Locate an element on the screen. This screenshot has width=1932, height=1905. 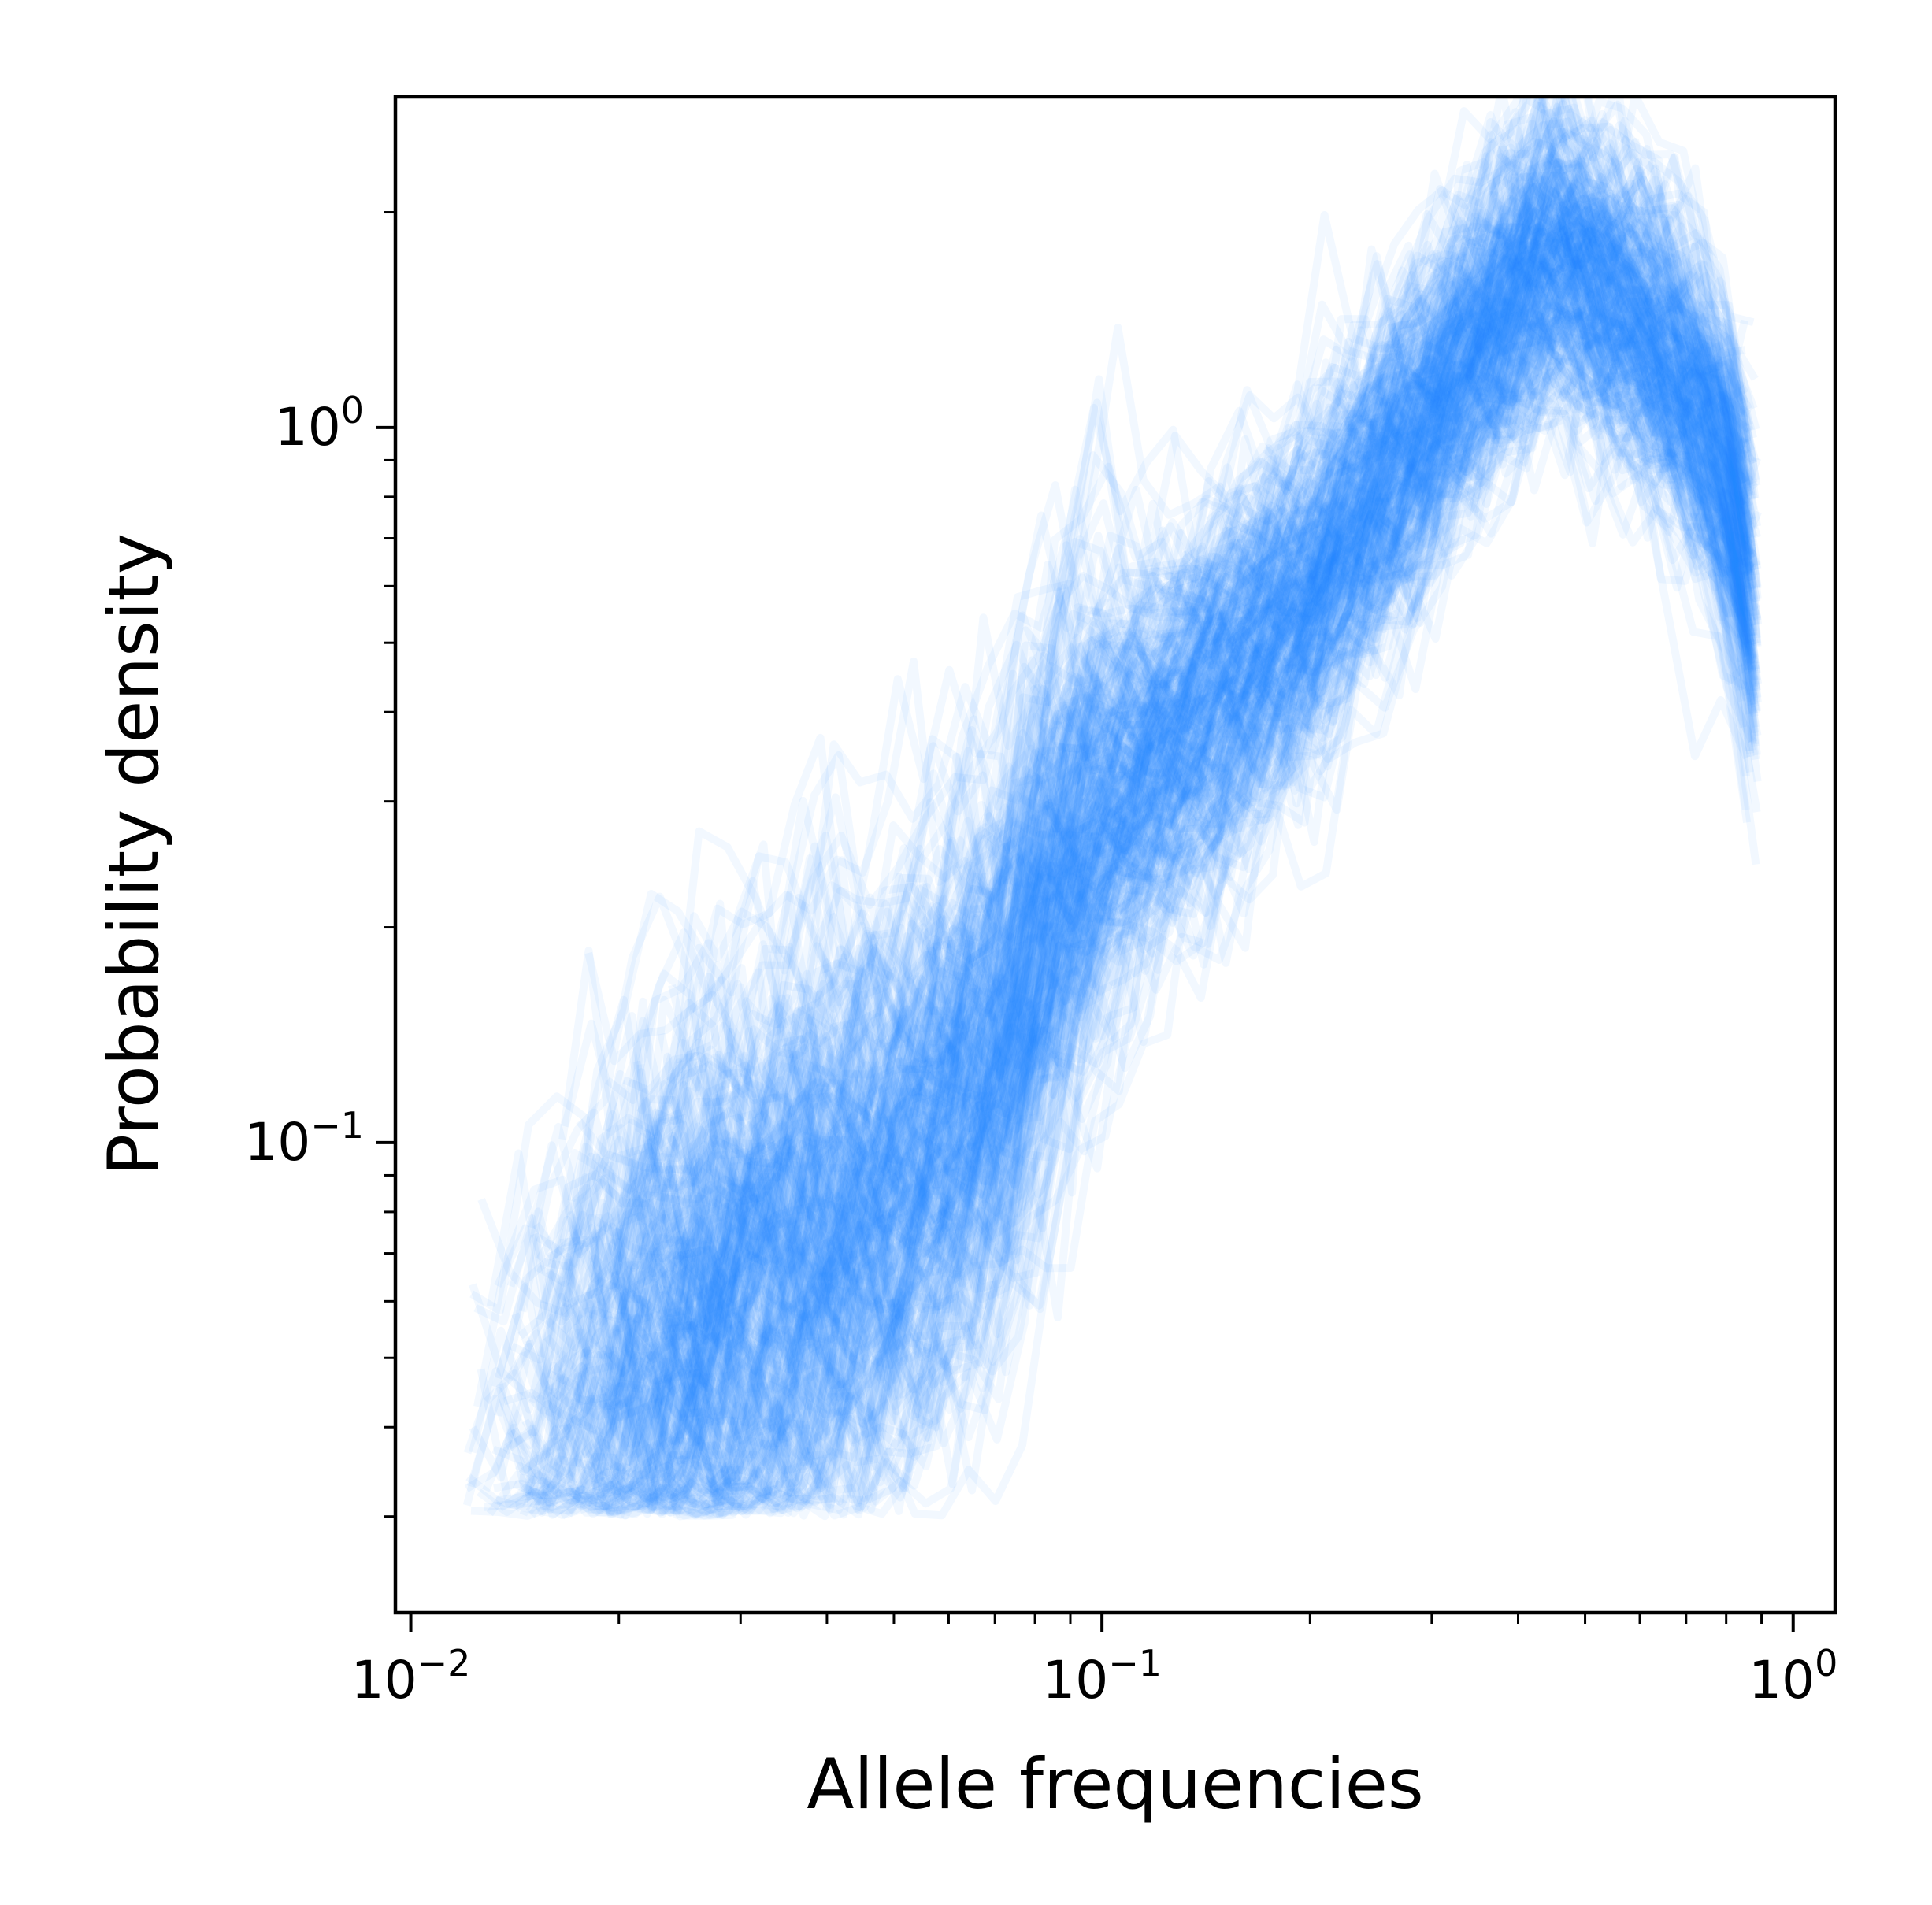
y-axis: 10−1 100 is located at coordinates (319, 864).